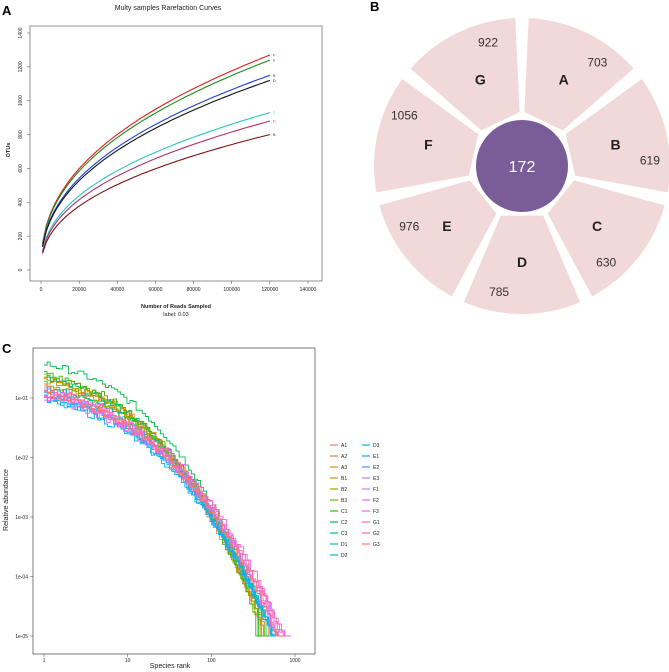 The width and height of the screenshot is (669, 672). Describe the element at coordinates (274, 121) in the screenshot. I see `rarefaction-series-label: C` at that location.